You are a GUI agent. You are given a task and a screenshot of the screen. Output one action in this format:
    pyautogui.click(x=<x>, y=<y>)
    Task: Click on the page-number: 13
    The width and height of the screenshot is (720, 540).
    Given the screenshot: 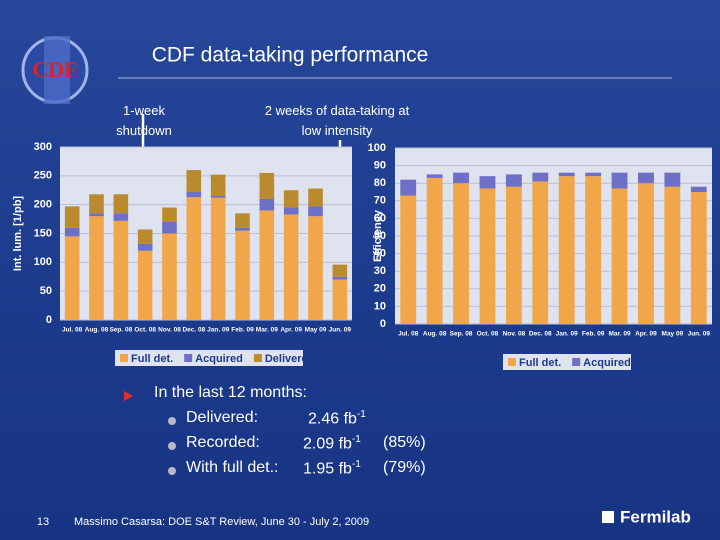 What is the action you would take?
    pyautogui.click(x=43, y=522)
    